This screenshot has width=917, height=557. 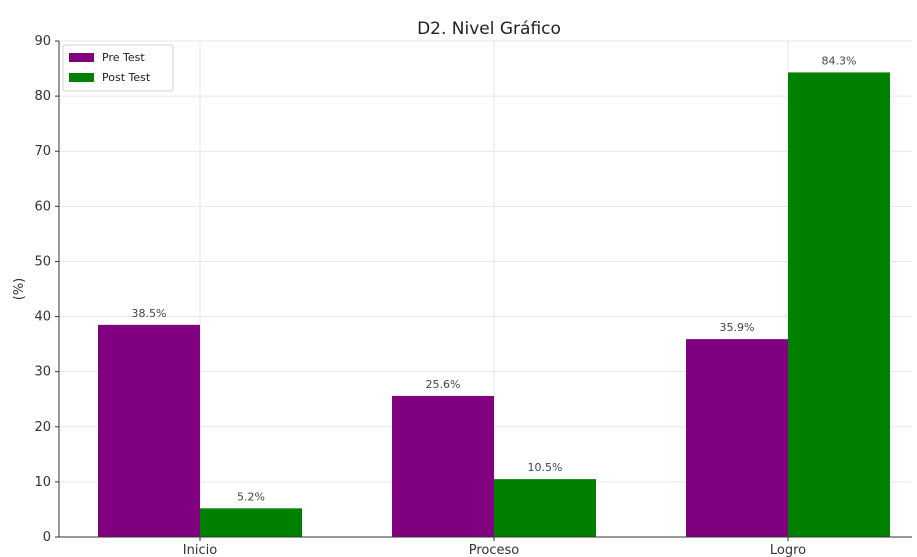 I want to click on bar-post-test-logro, so click(x=839, y=304).